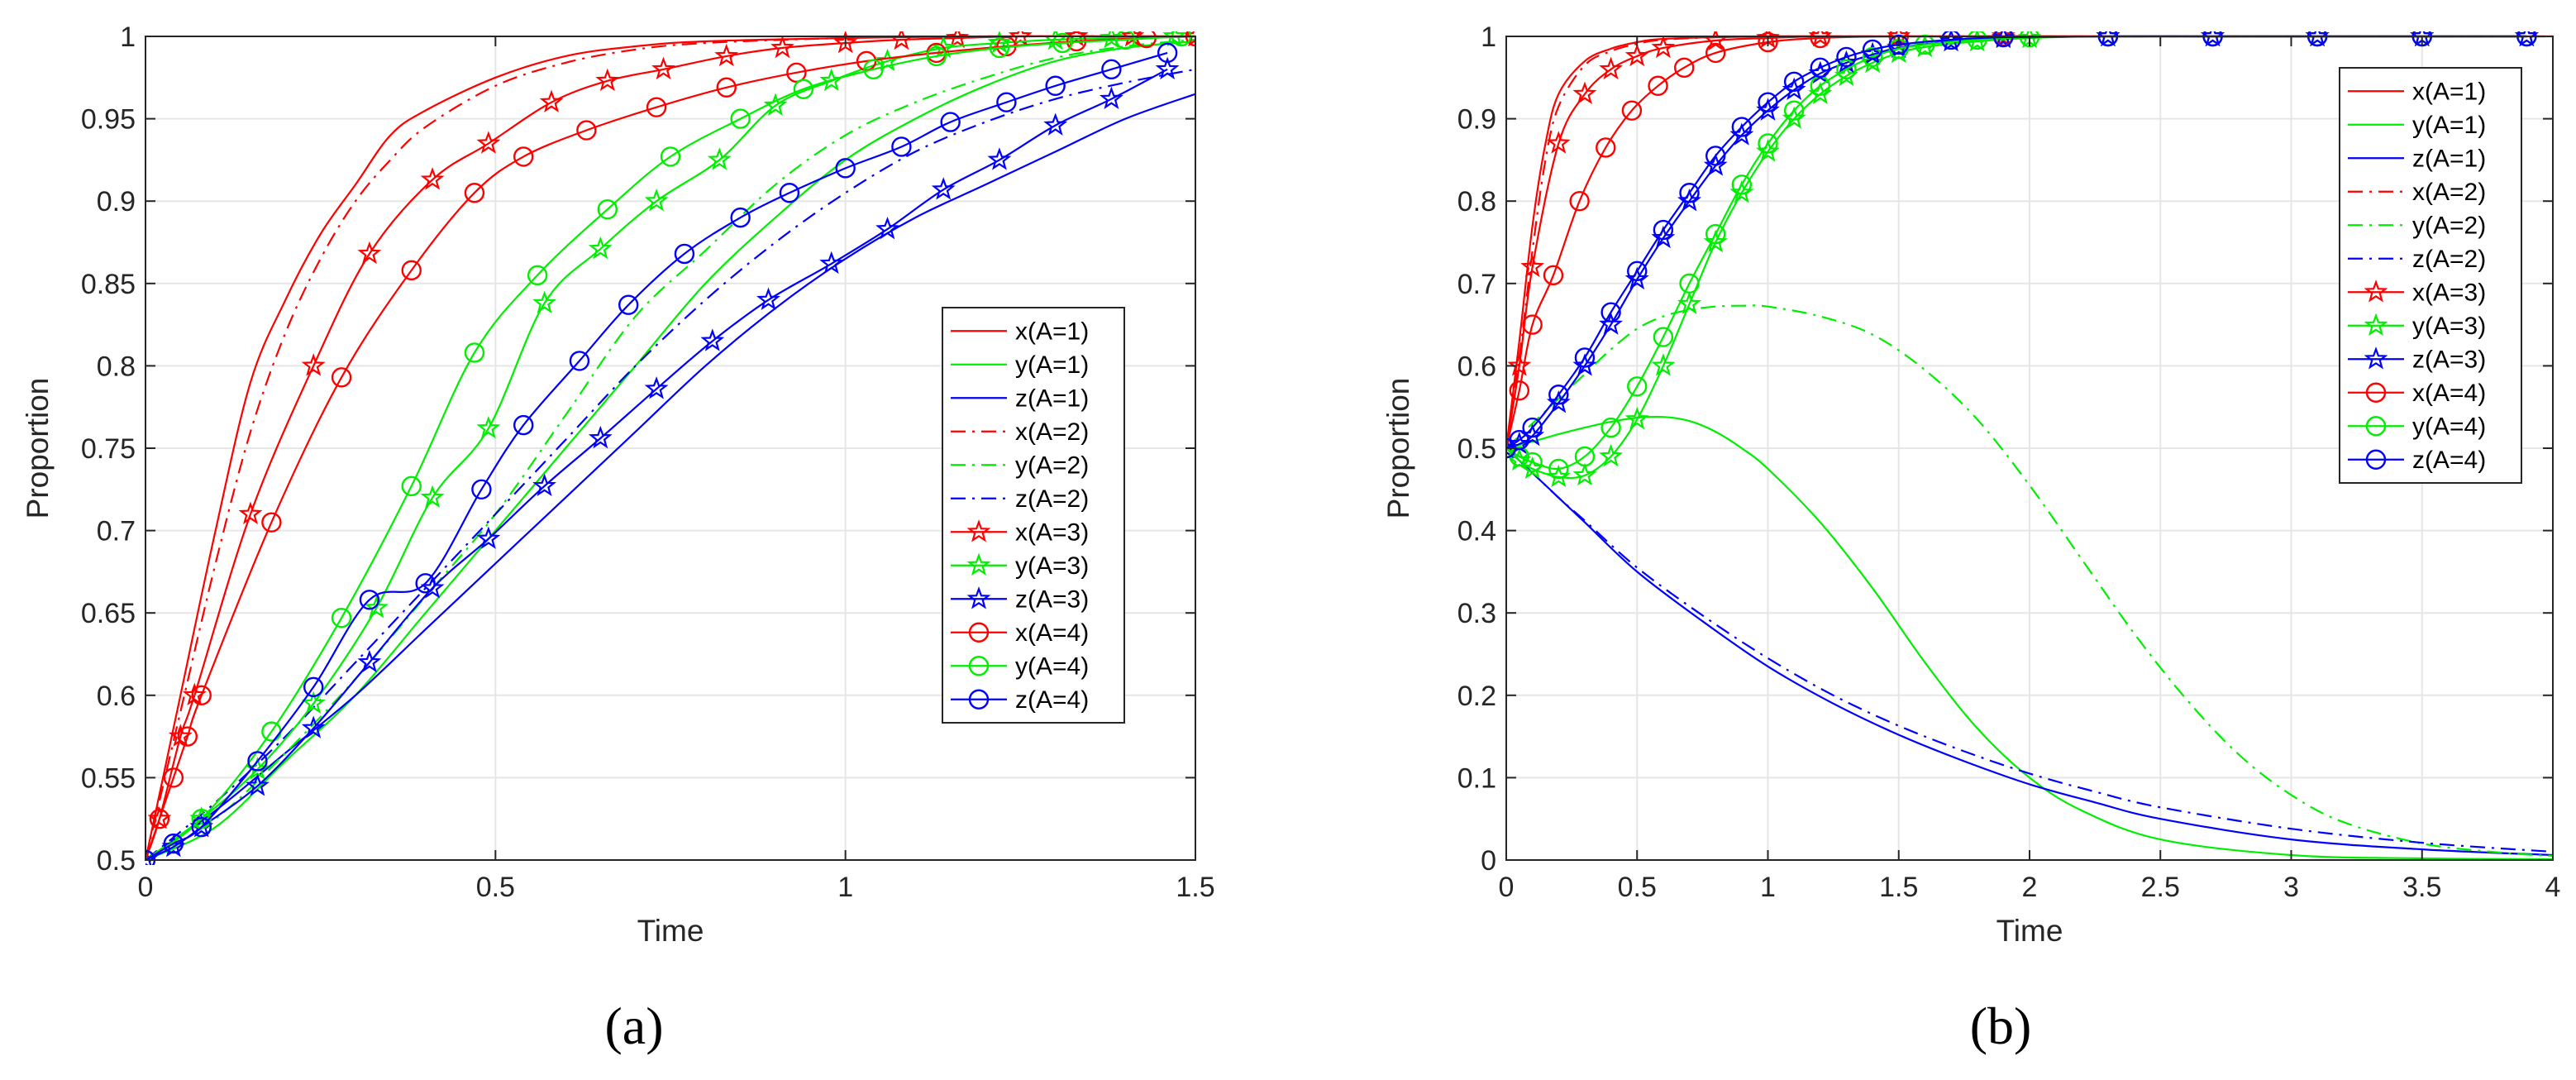 Image resolution: width=2576 pixels, height=1080 pixels. I want to click on x-axis-label: Time, so click(670, 931).